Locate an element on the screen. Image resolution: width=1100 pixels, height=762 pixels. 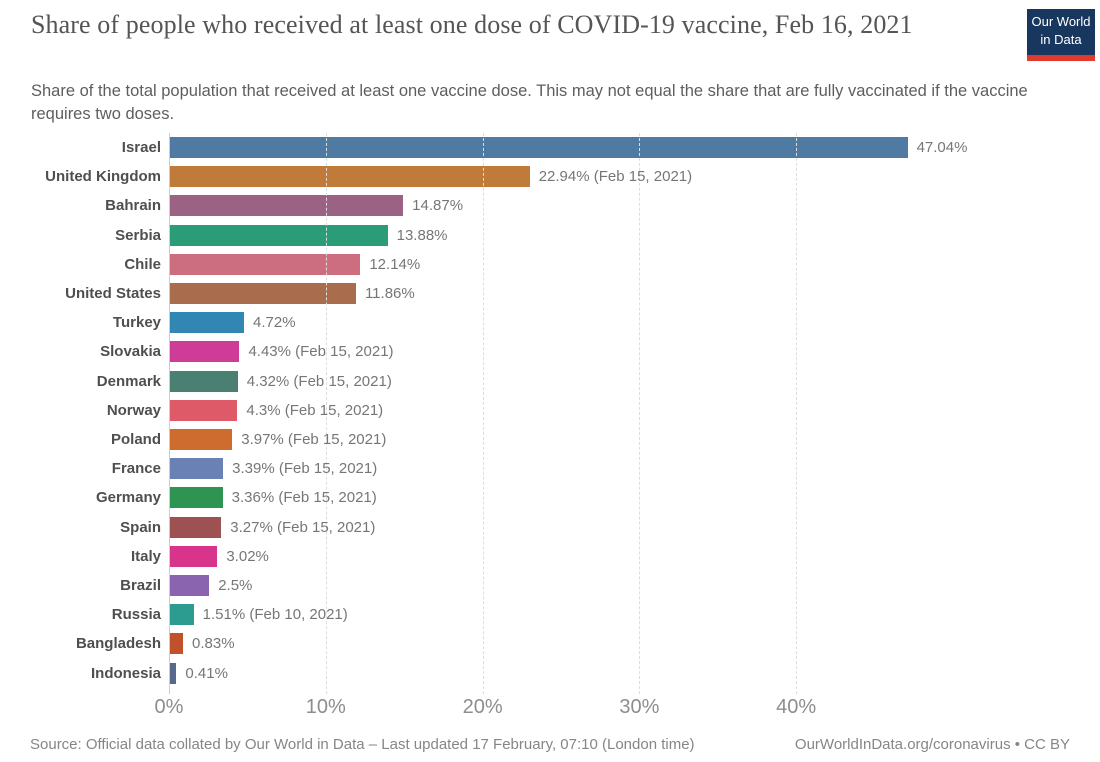
bar-brazil is located at coordinates (190, 585).